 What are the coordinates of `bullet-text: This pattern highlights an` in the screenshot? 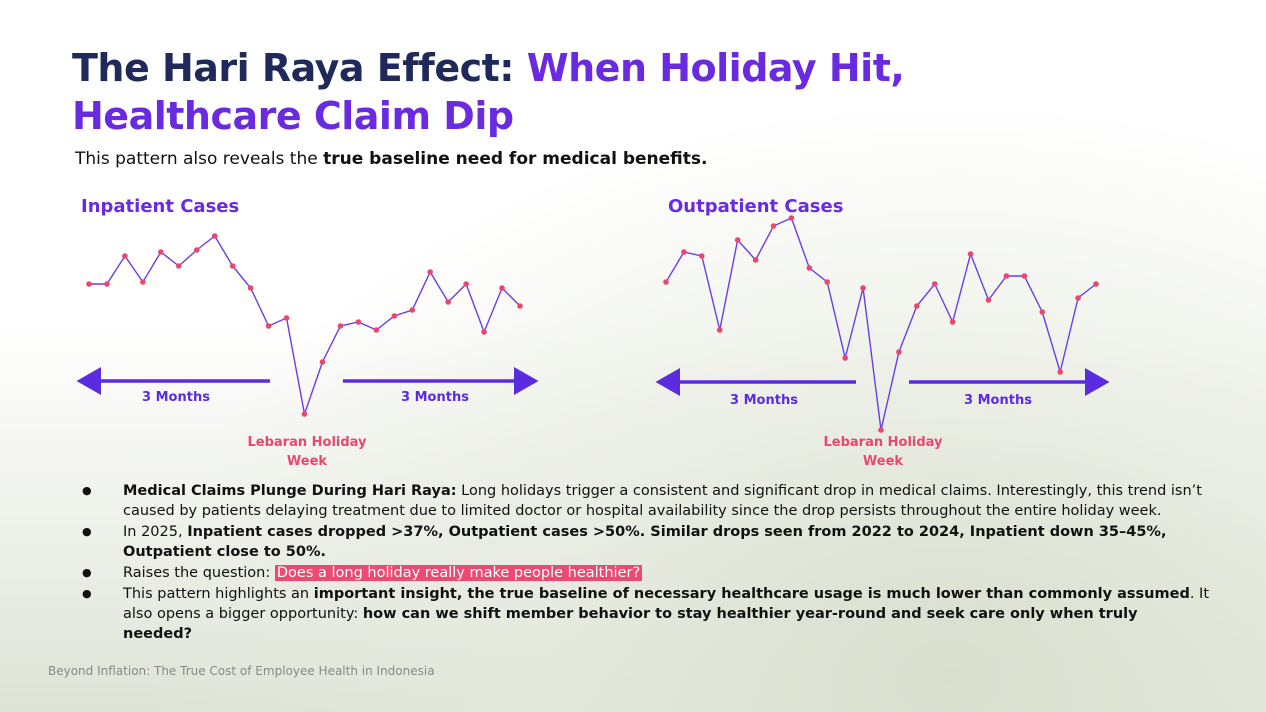 It's located at (218, 594).